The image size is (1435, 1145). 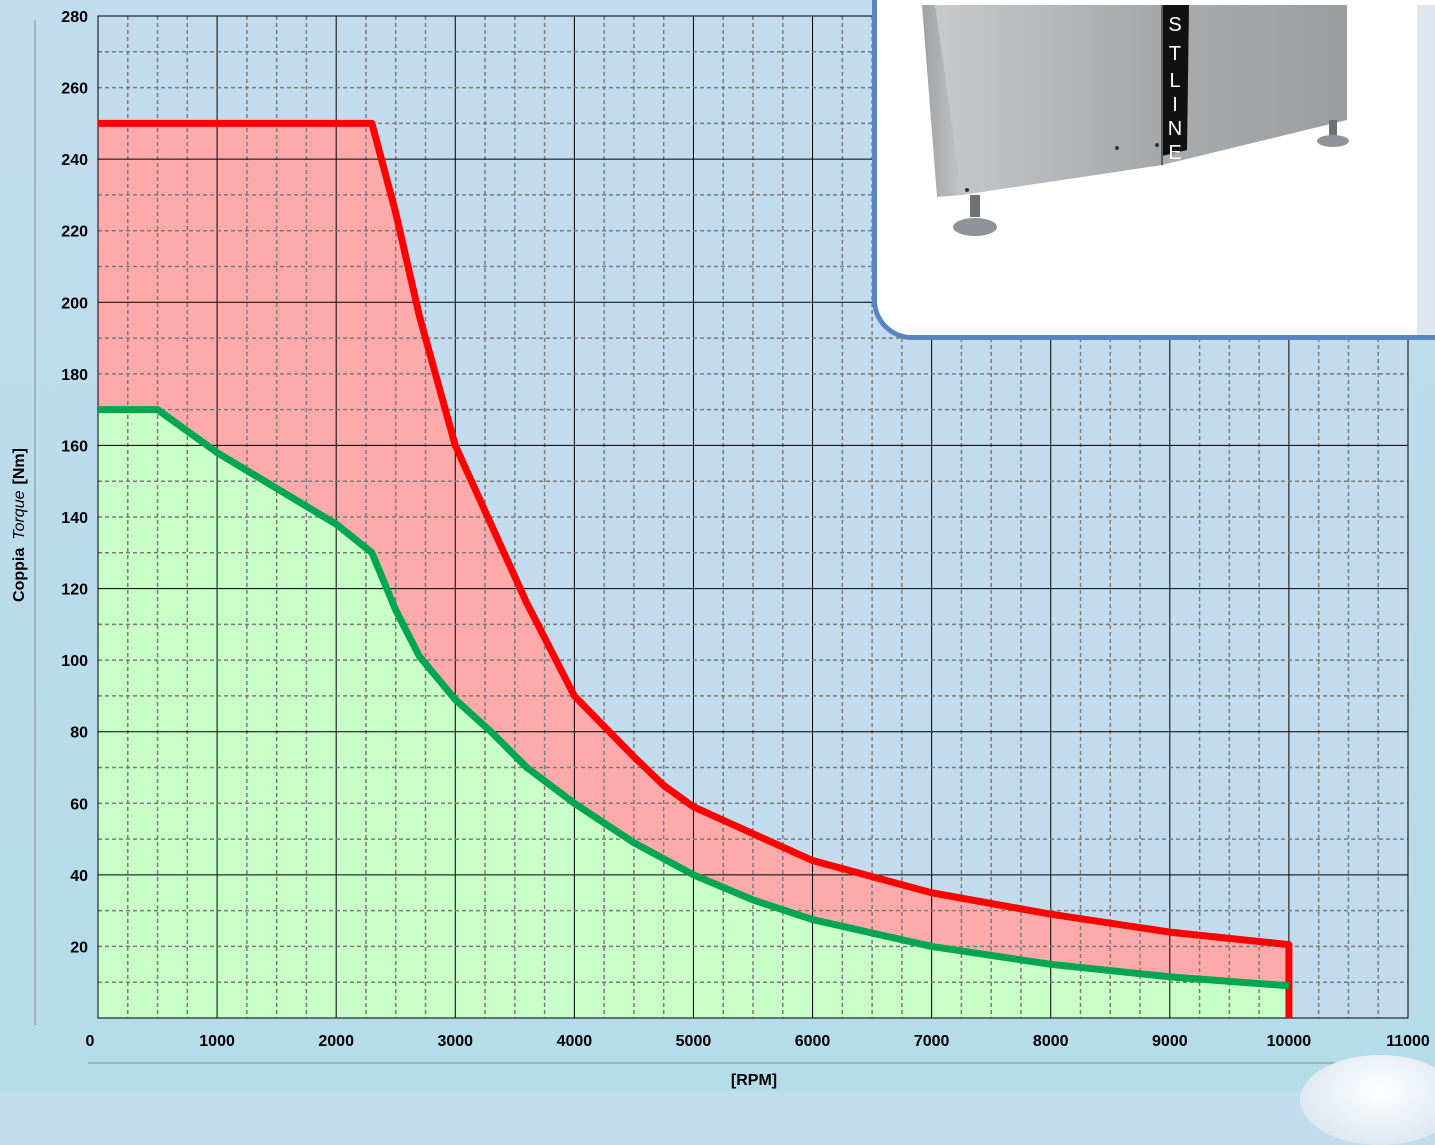 I want to click on svg-text: E, so click(x=1174, y=153).